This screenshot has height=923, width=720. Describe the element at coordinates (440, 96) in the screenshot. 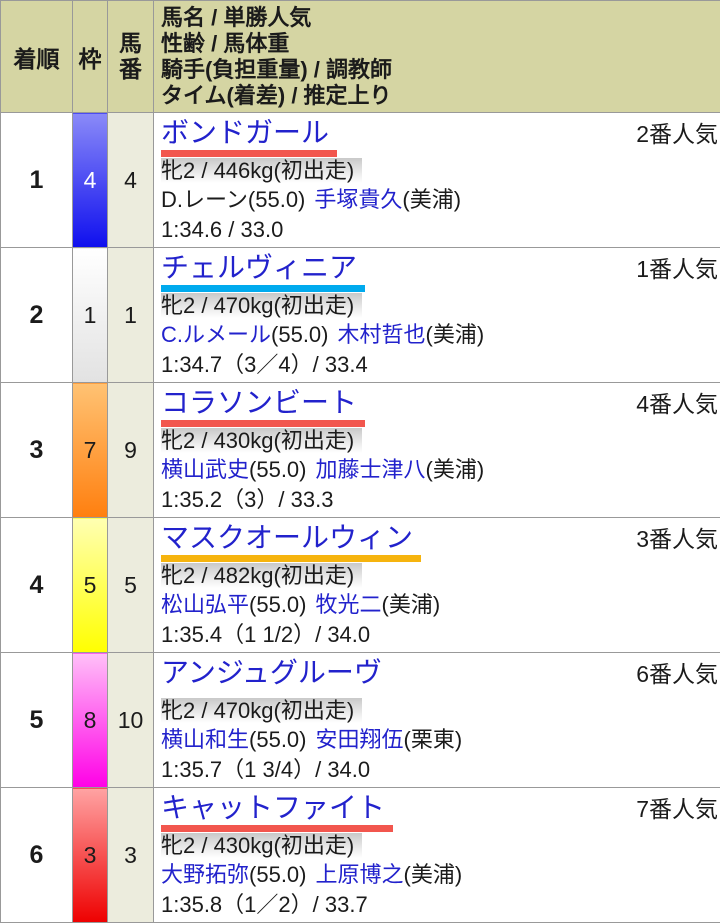

I see `header-details-line4: タイム(着差) / 推定上り` at that location.